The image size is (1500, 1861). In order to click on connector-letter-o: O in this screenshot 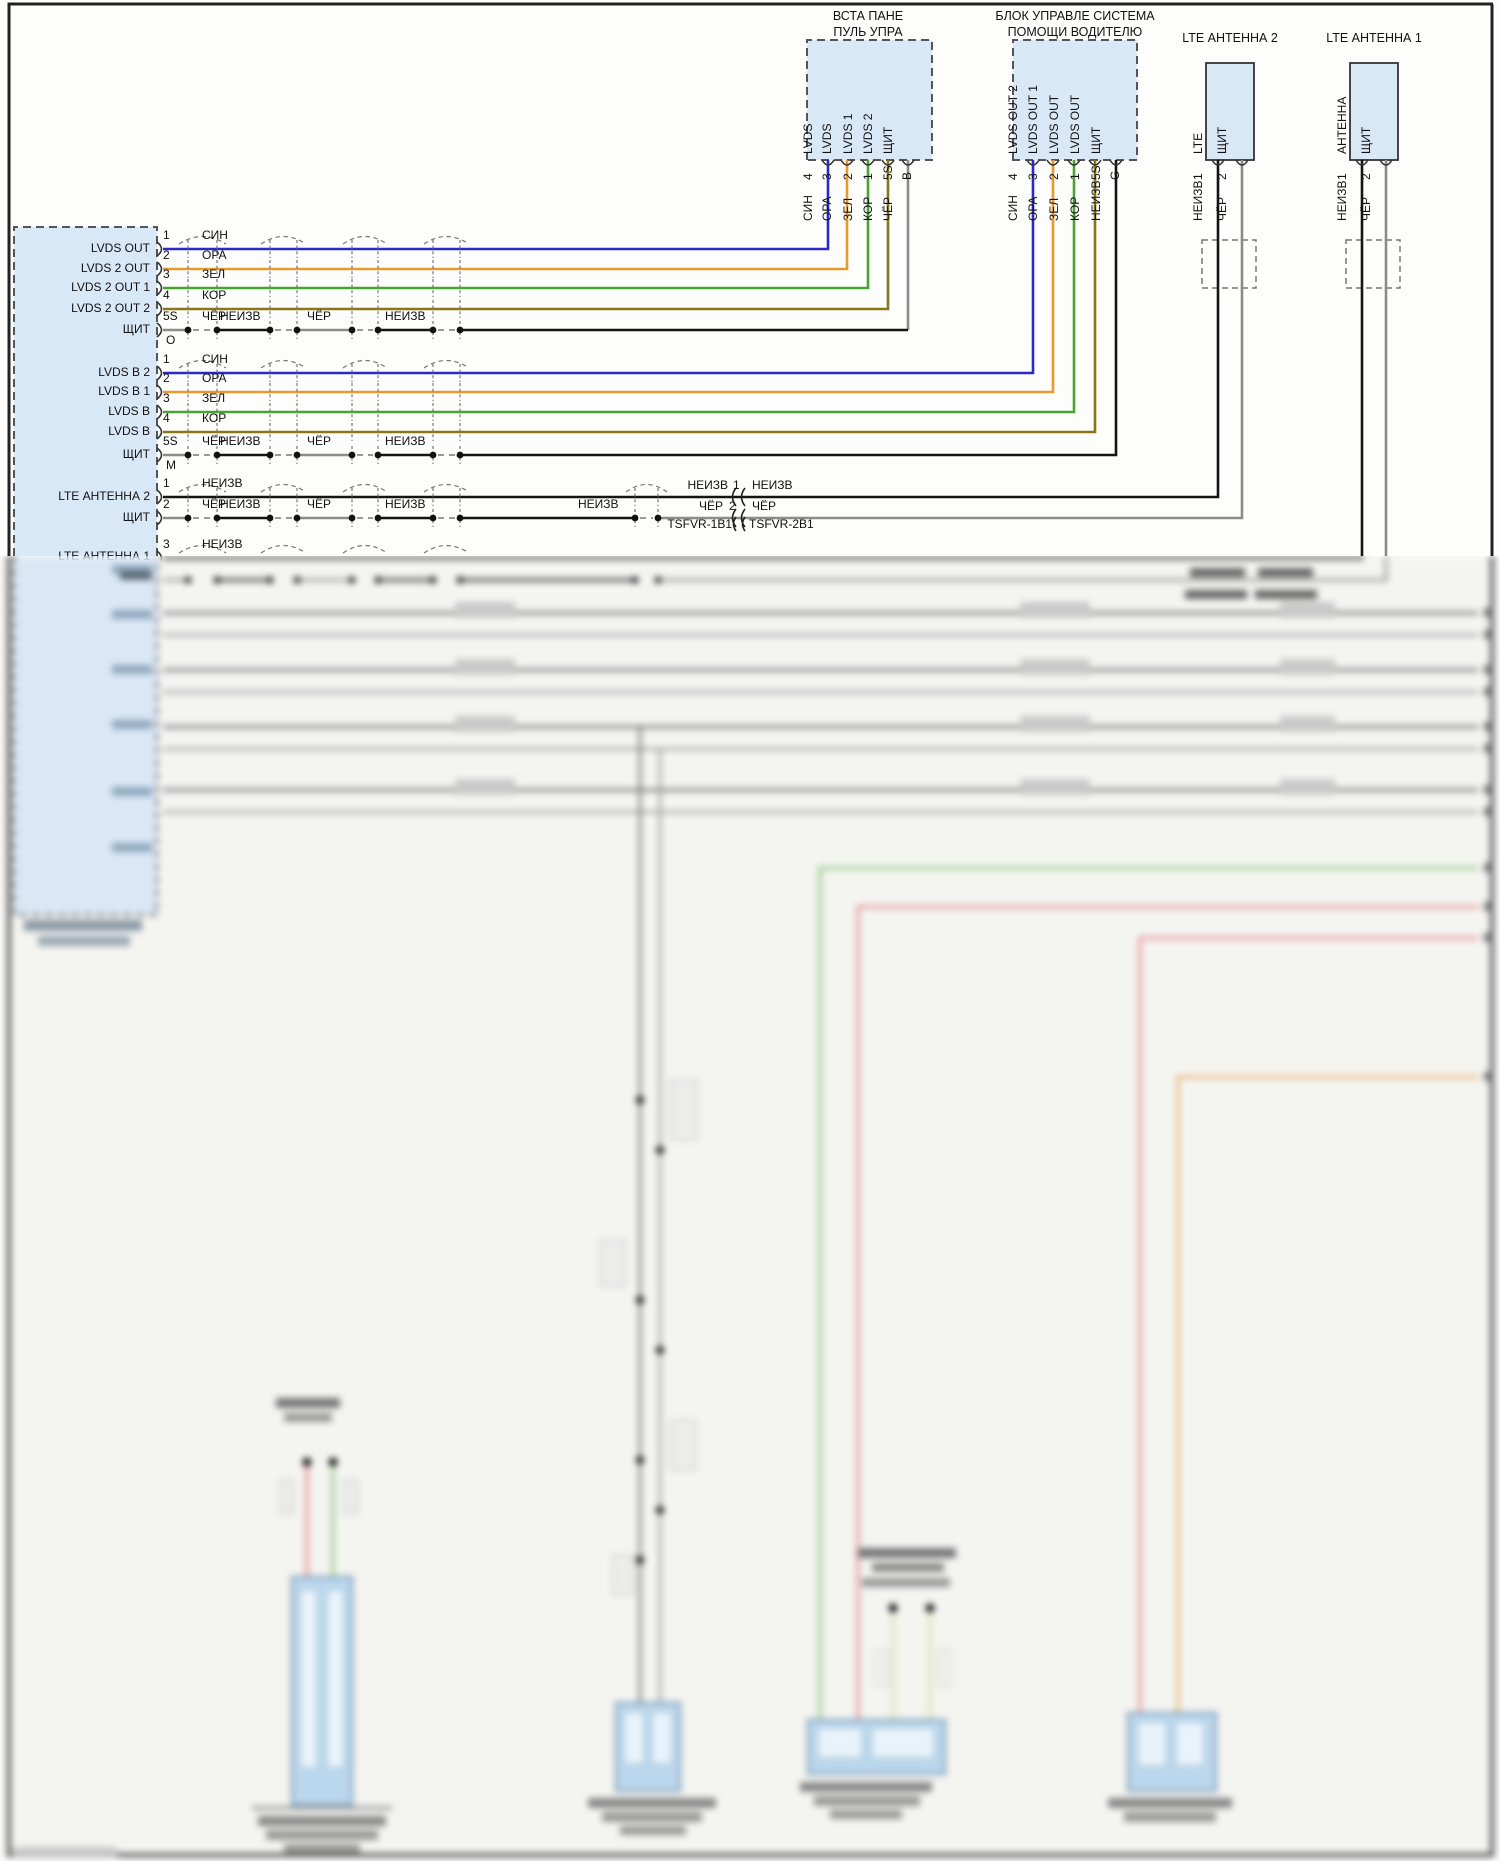, I will do `click(171, 340)`.